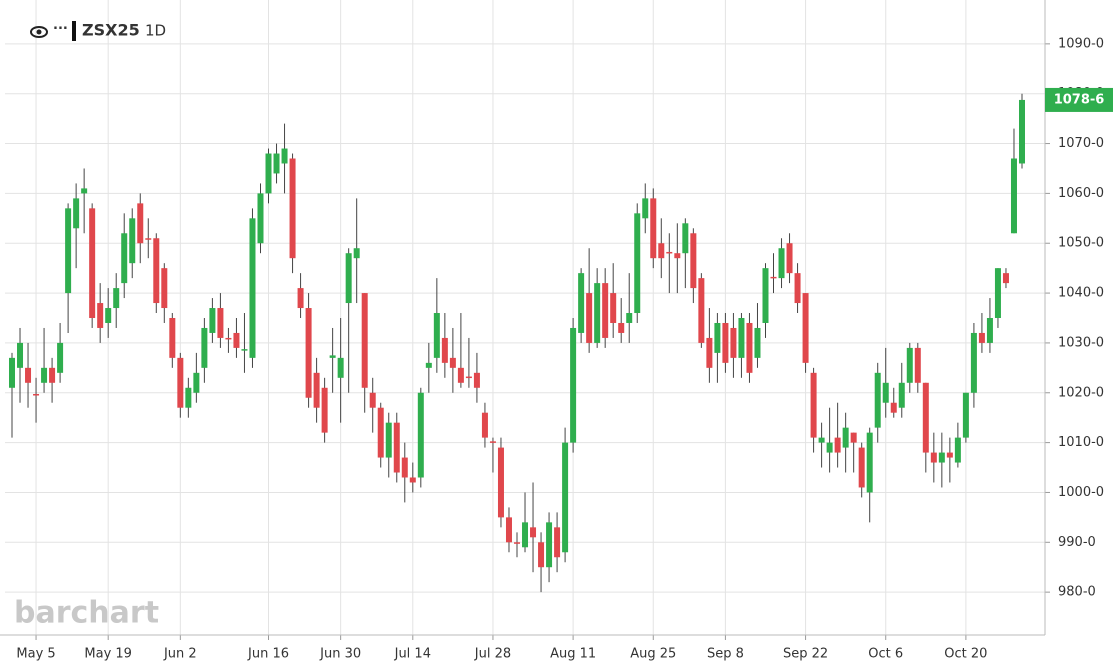 The height and width of the screenshot is (669, 1118). I want to click on x-tick-label: Aug 25, so click(653, 654).